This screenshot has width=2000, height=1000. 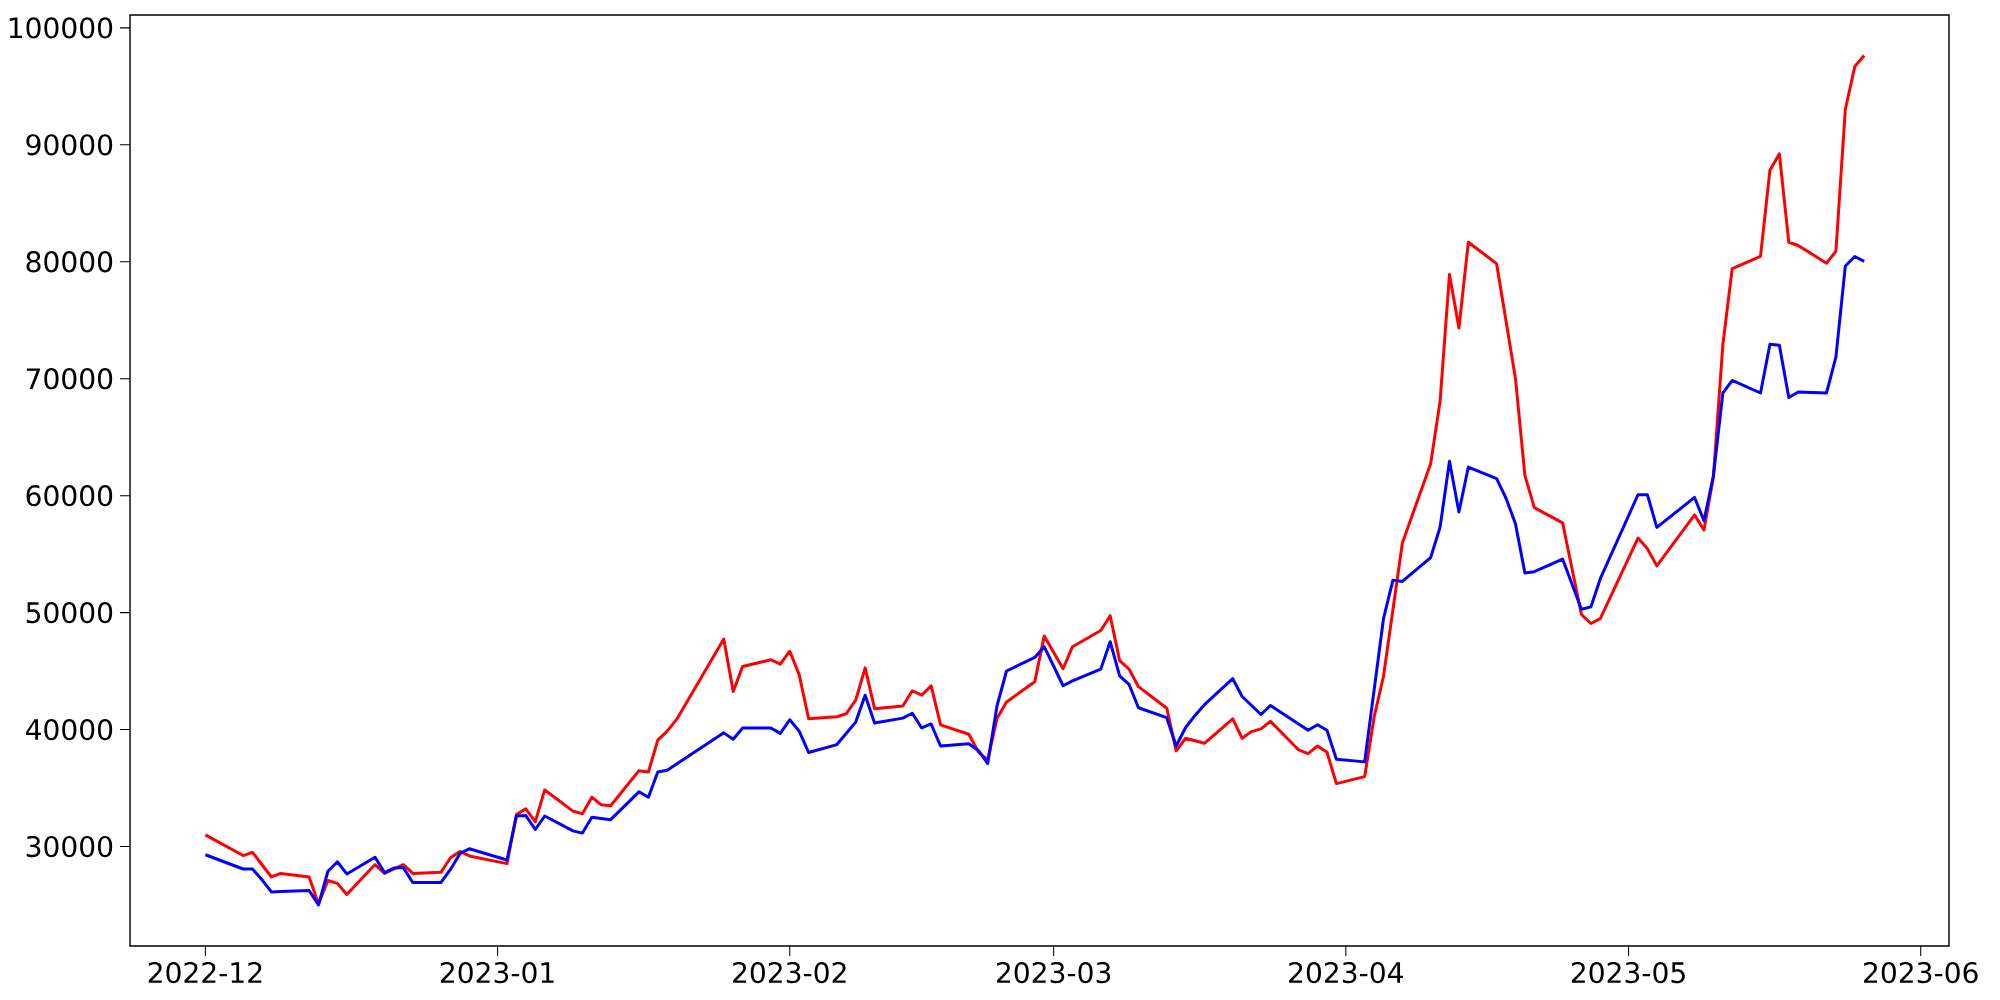 What do you see at coordinates (69, 846) in the screenshot?
I see `y-tick-label: 30000` at bounding box center [69, 846].